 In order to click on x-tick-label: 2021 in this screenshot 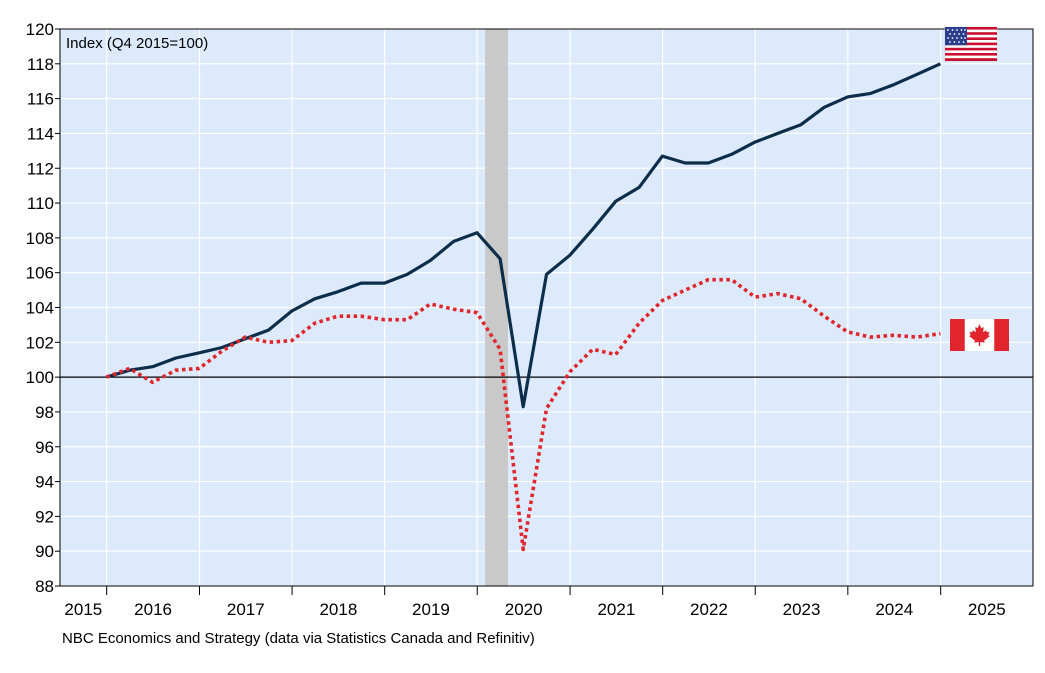, I will do `click(616, 609)`.